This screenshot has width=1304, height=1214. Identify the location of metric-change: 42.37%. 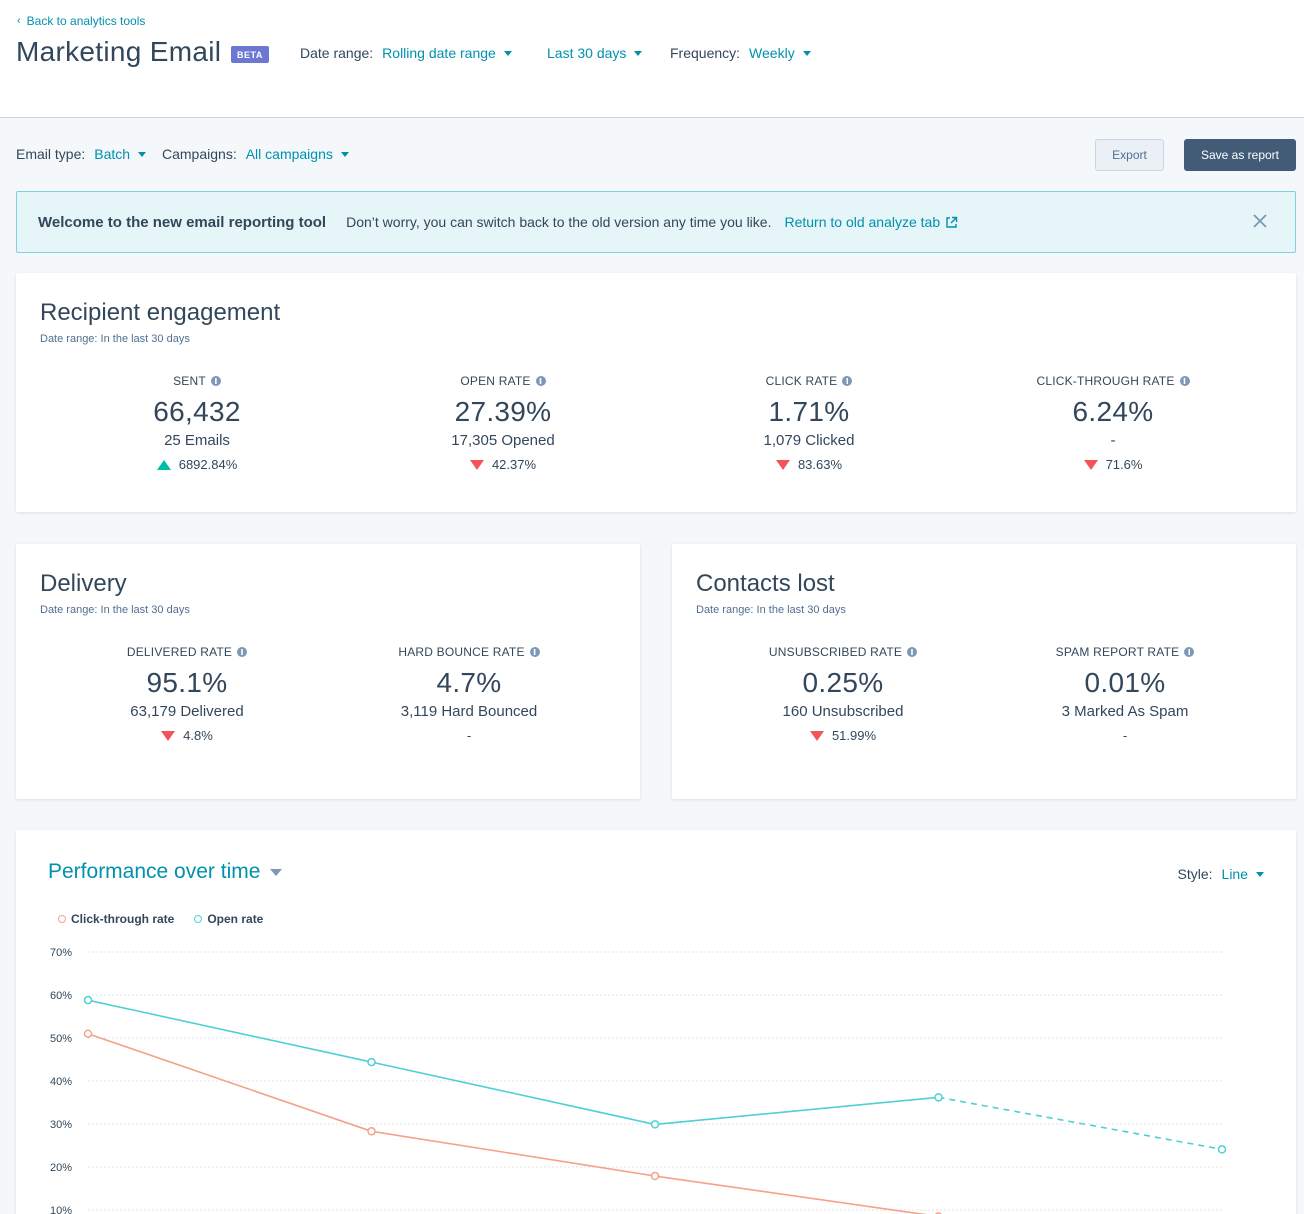
(503, 464).